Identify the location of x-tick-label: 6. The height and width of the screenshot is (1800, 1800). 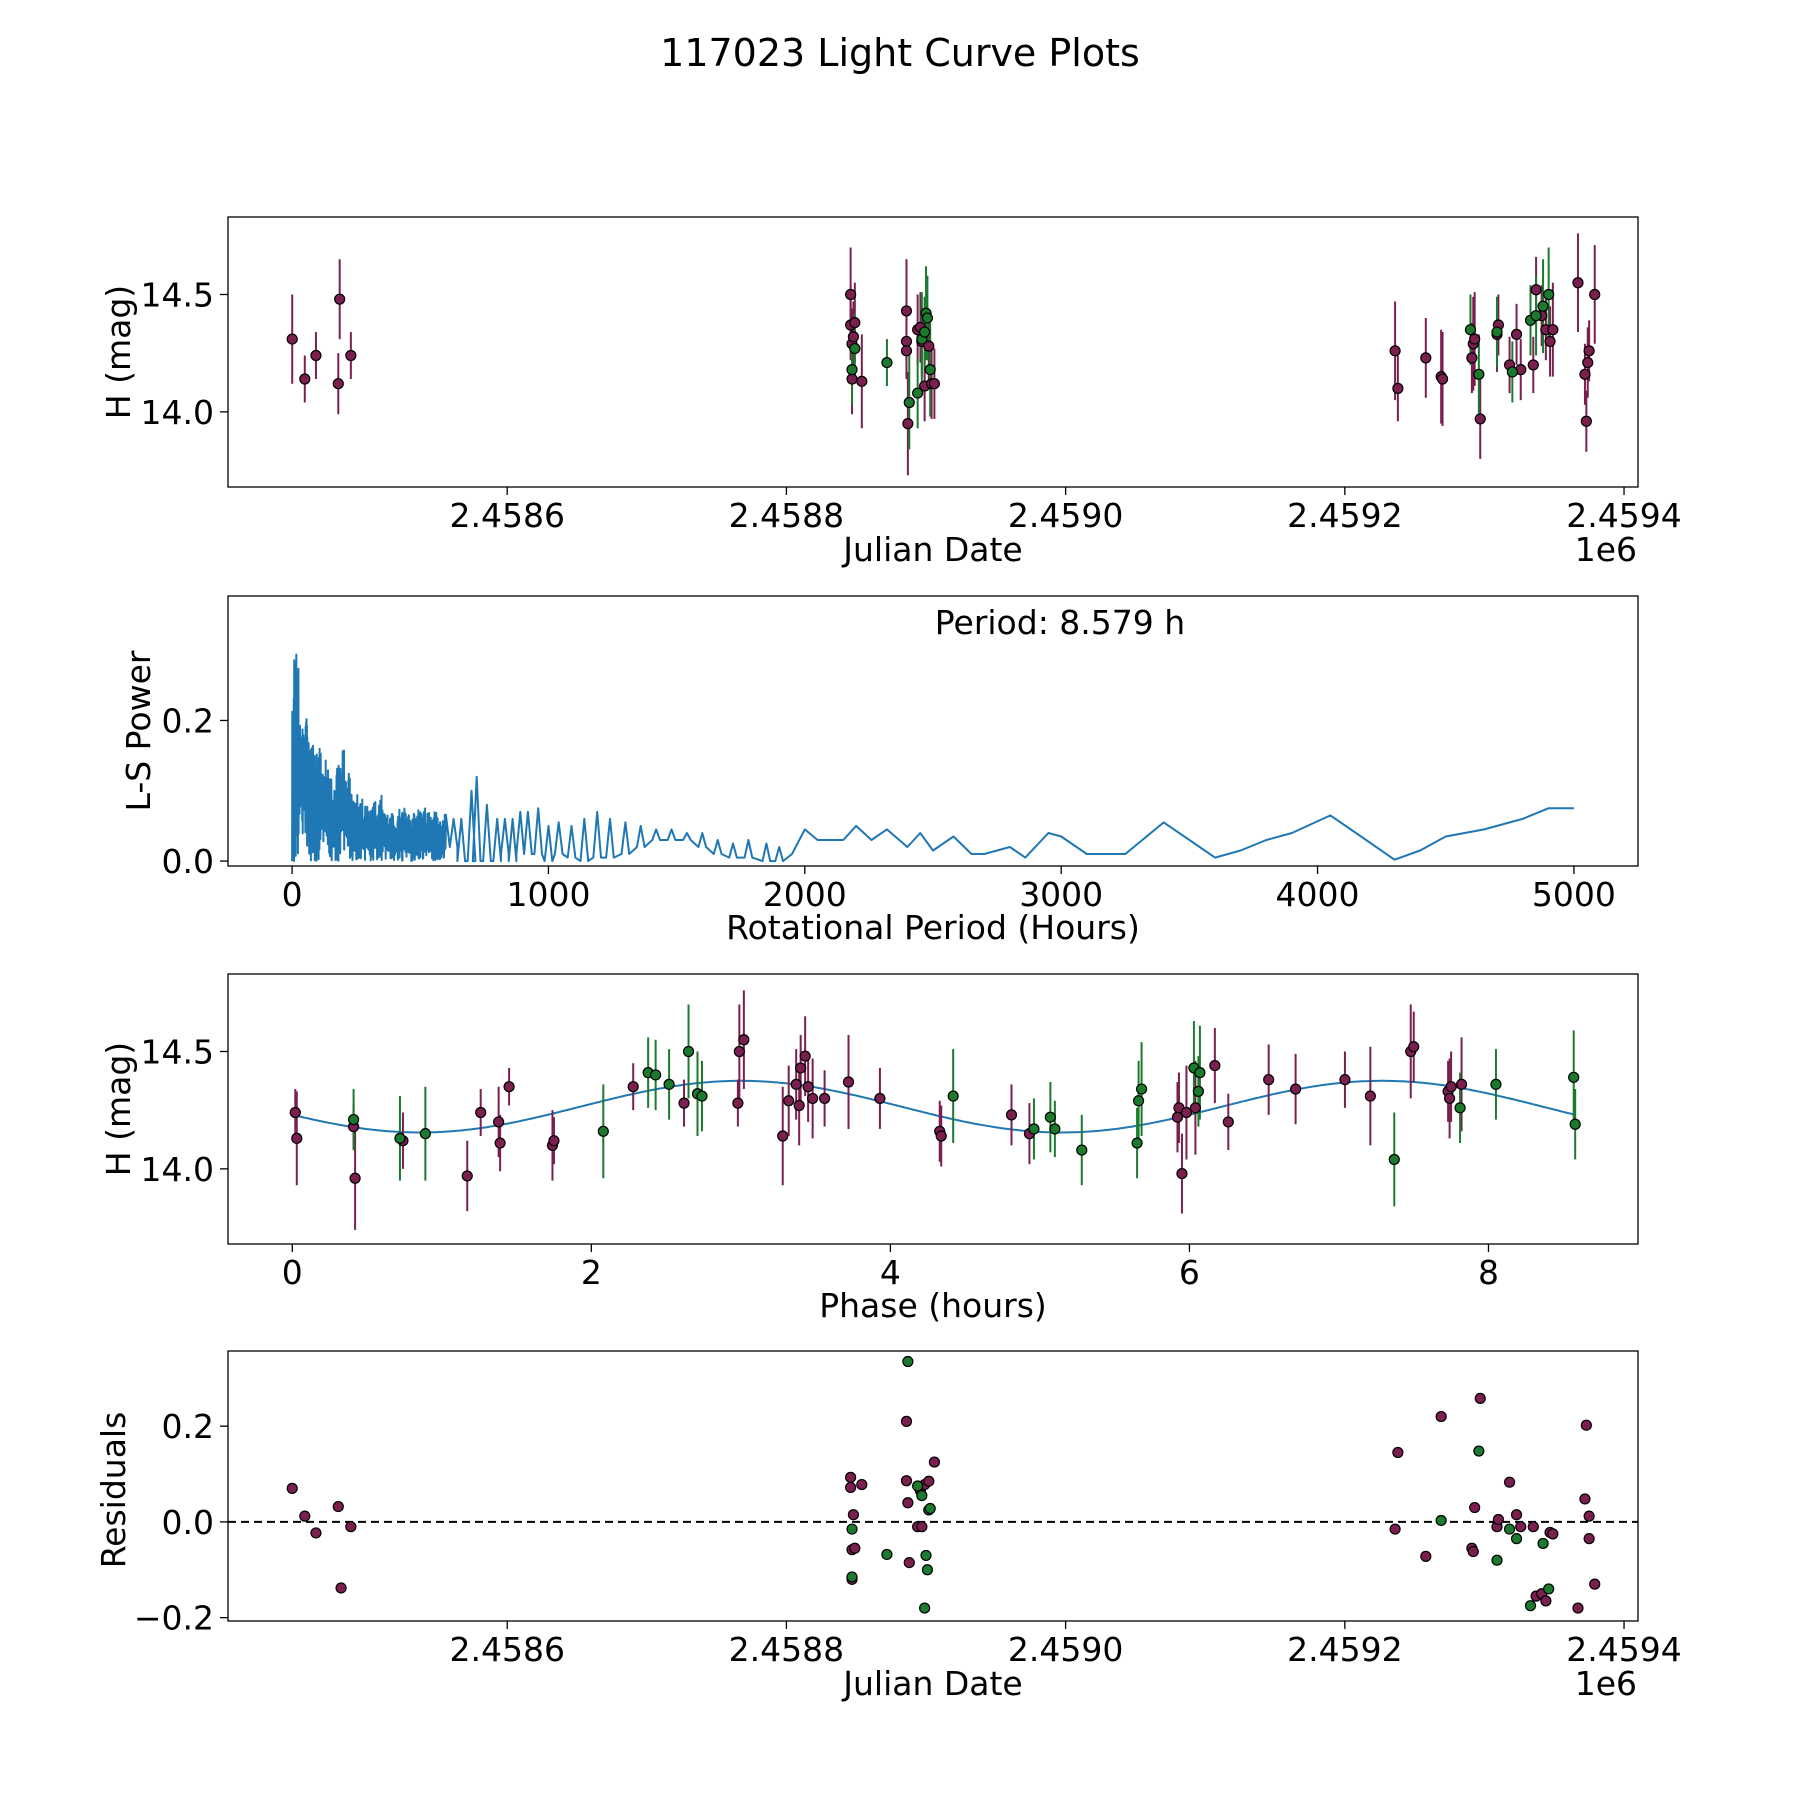
(1189, 1272).